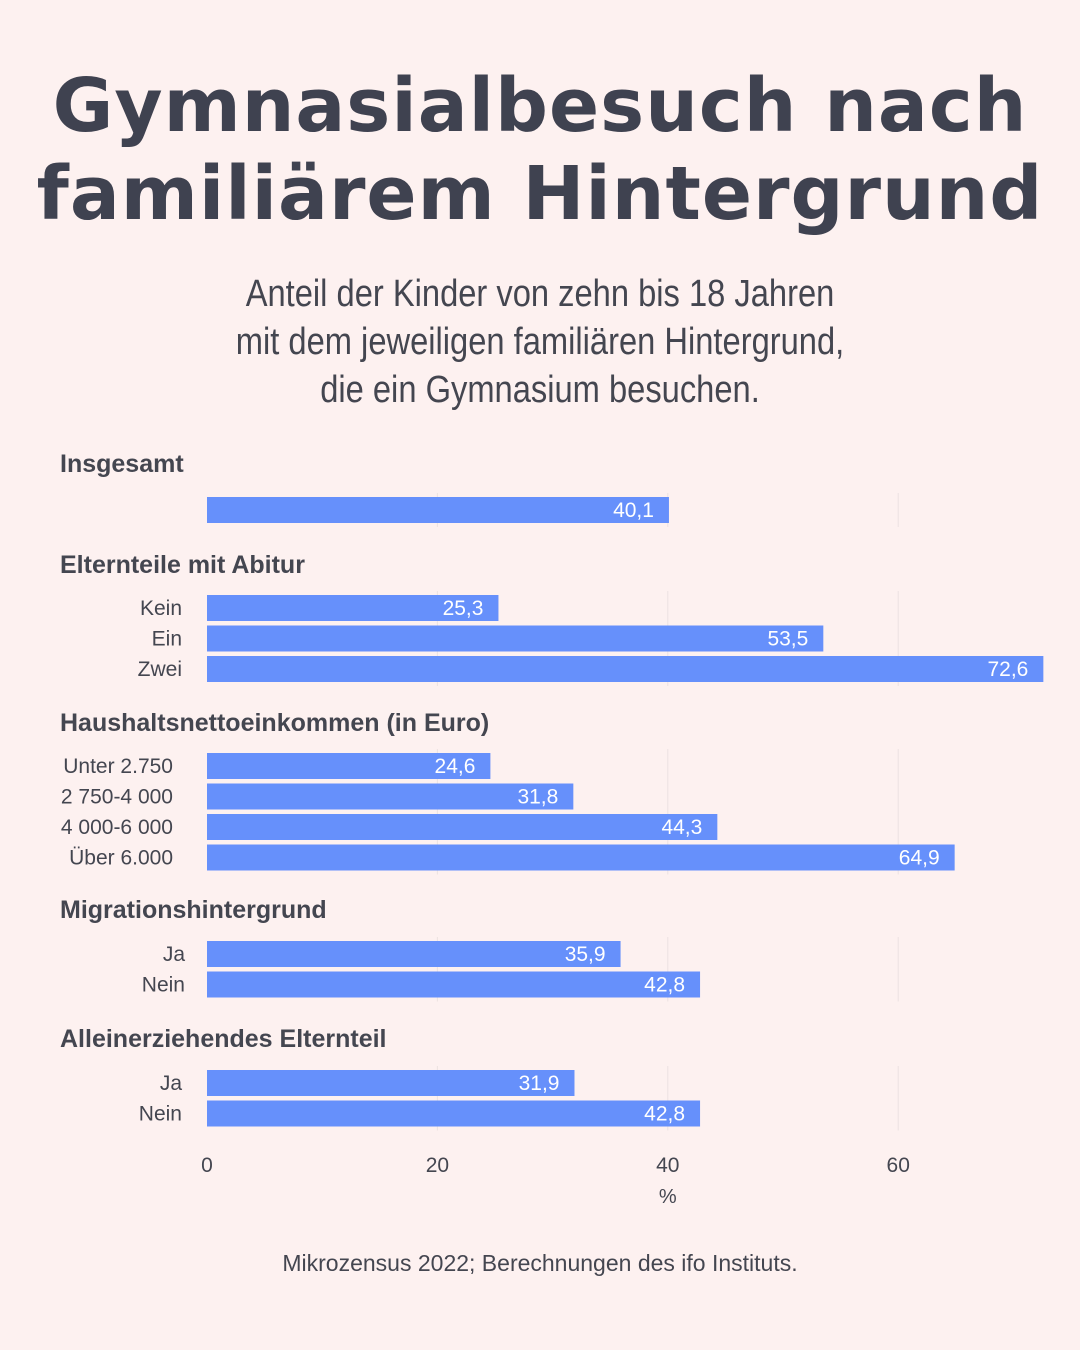  Describe the element at coordinates (182, 565) in the screenshot. I see `group-header: Elternteile mit Abitur` at that location.